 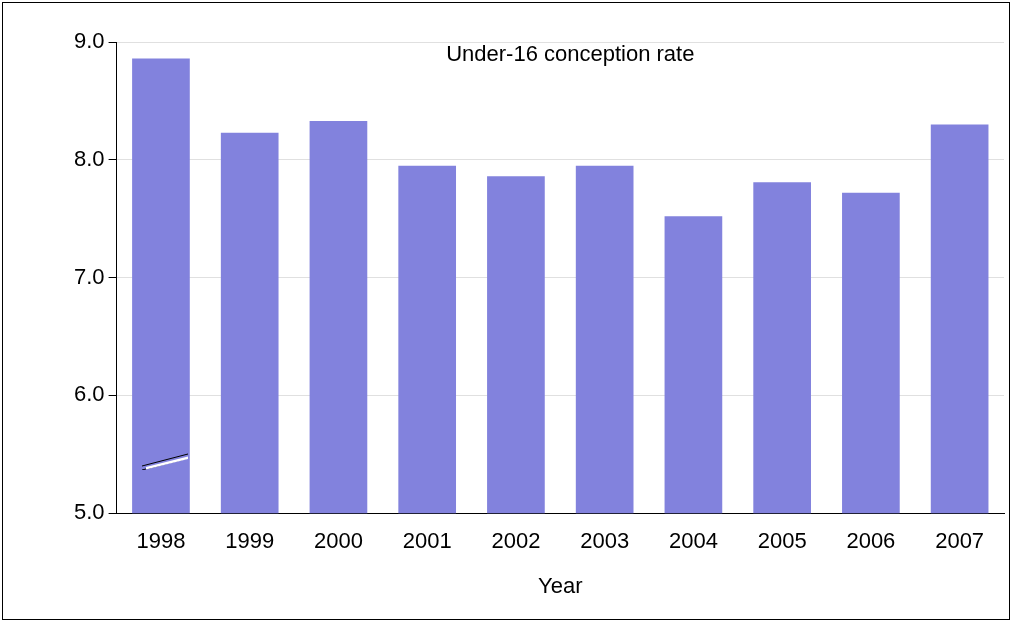 What do you see at coordinates (516, 541) in the screenshot?
I see `x-tick-label: 2002` at bounding box center [516, 541].